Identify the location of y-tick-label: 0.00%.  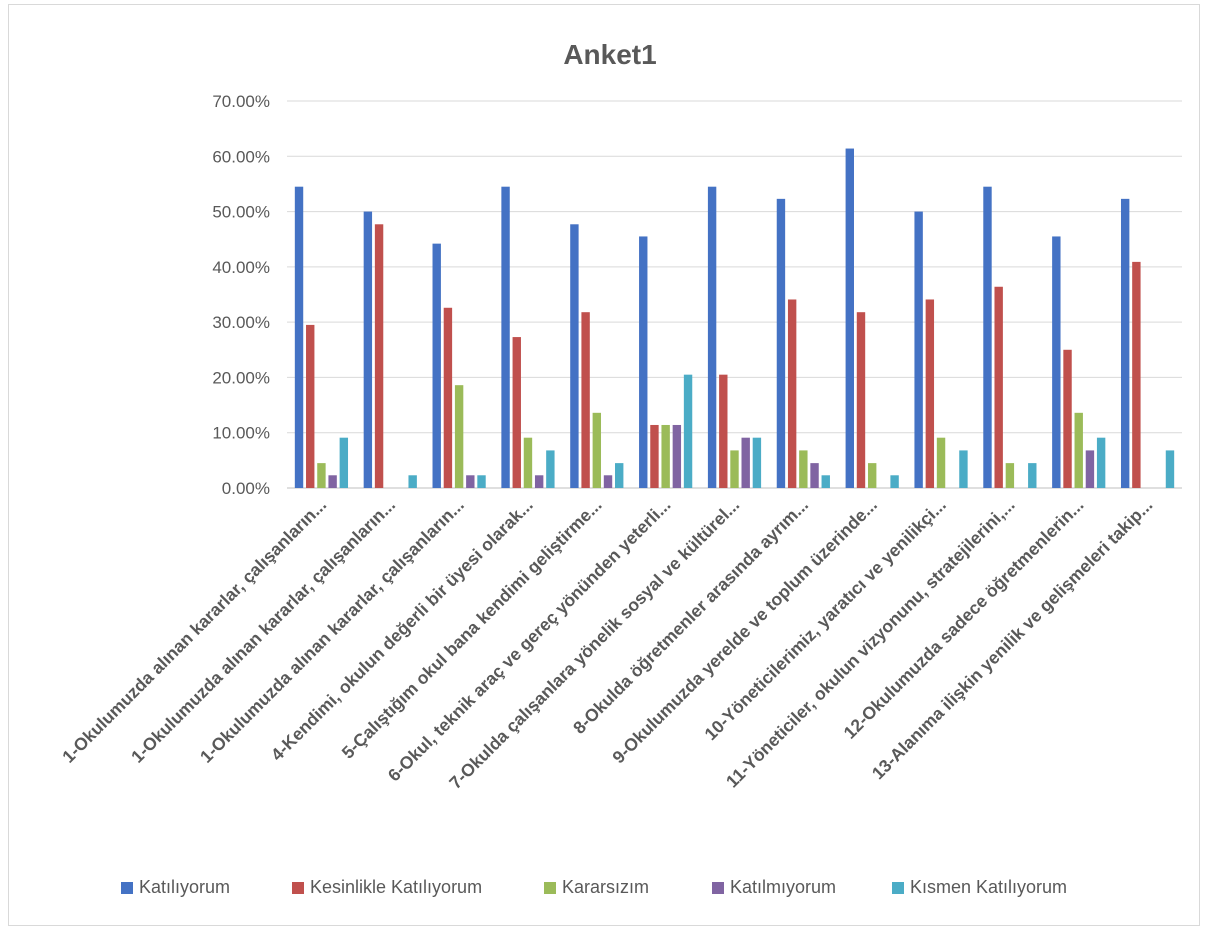
(246, 488).